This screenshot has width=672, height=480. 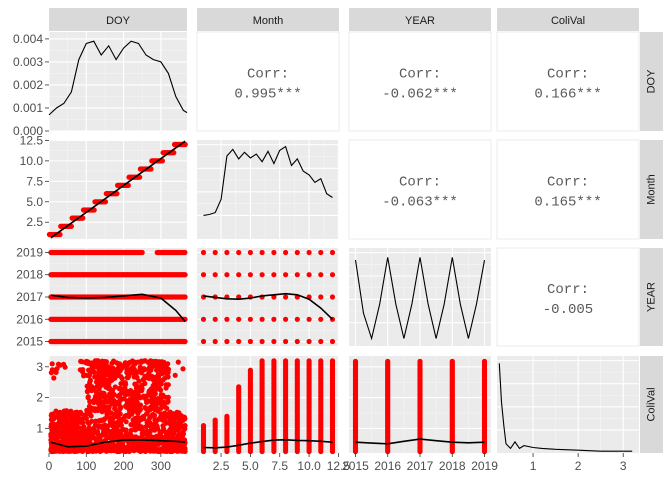 I want to click on panel-doy-colival: Corr: 0.166***, so click(x=568, y=81).